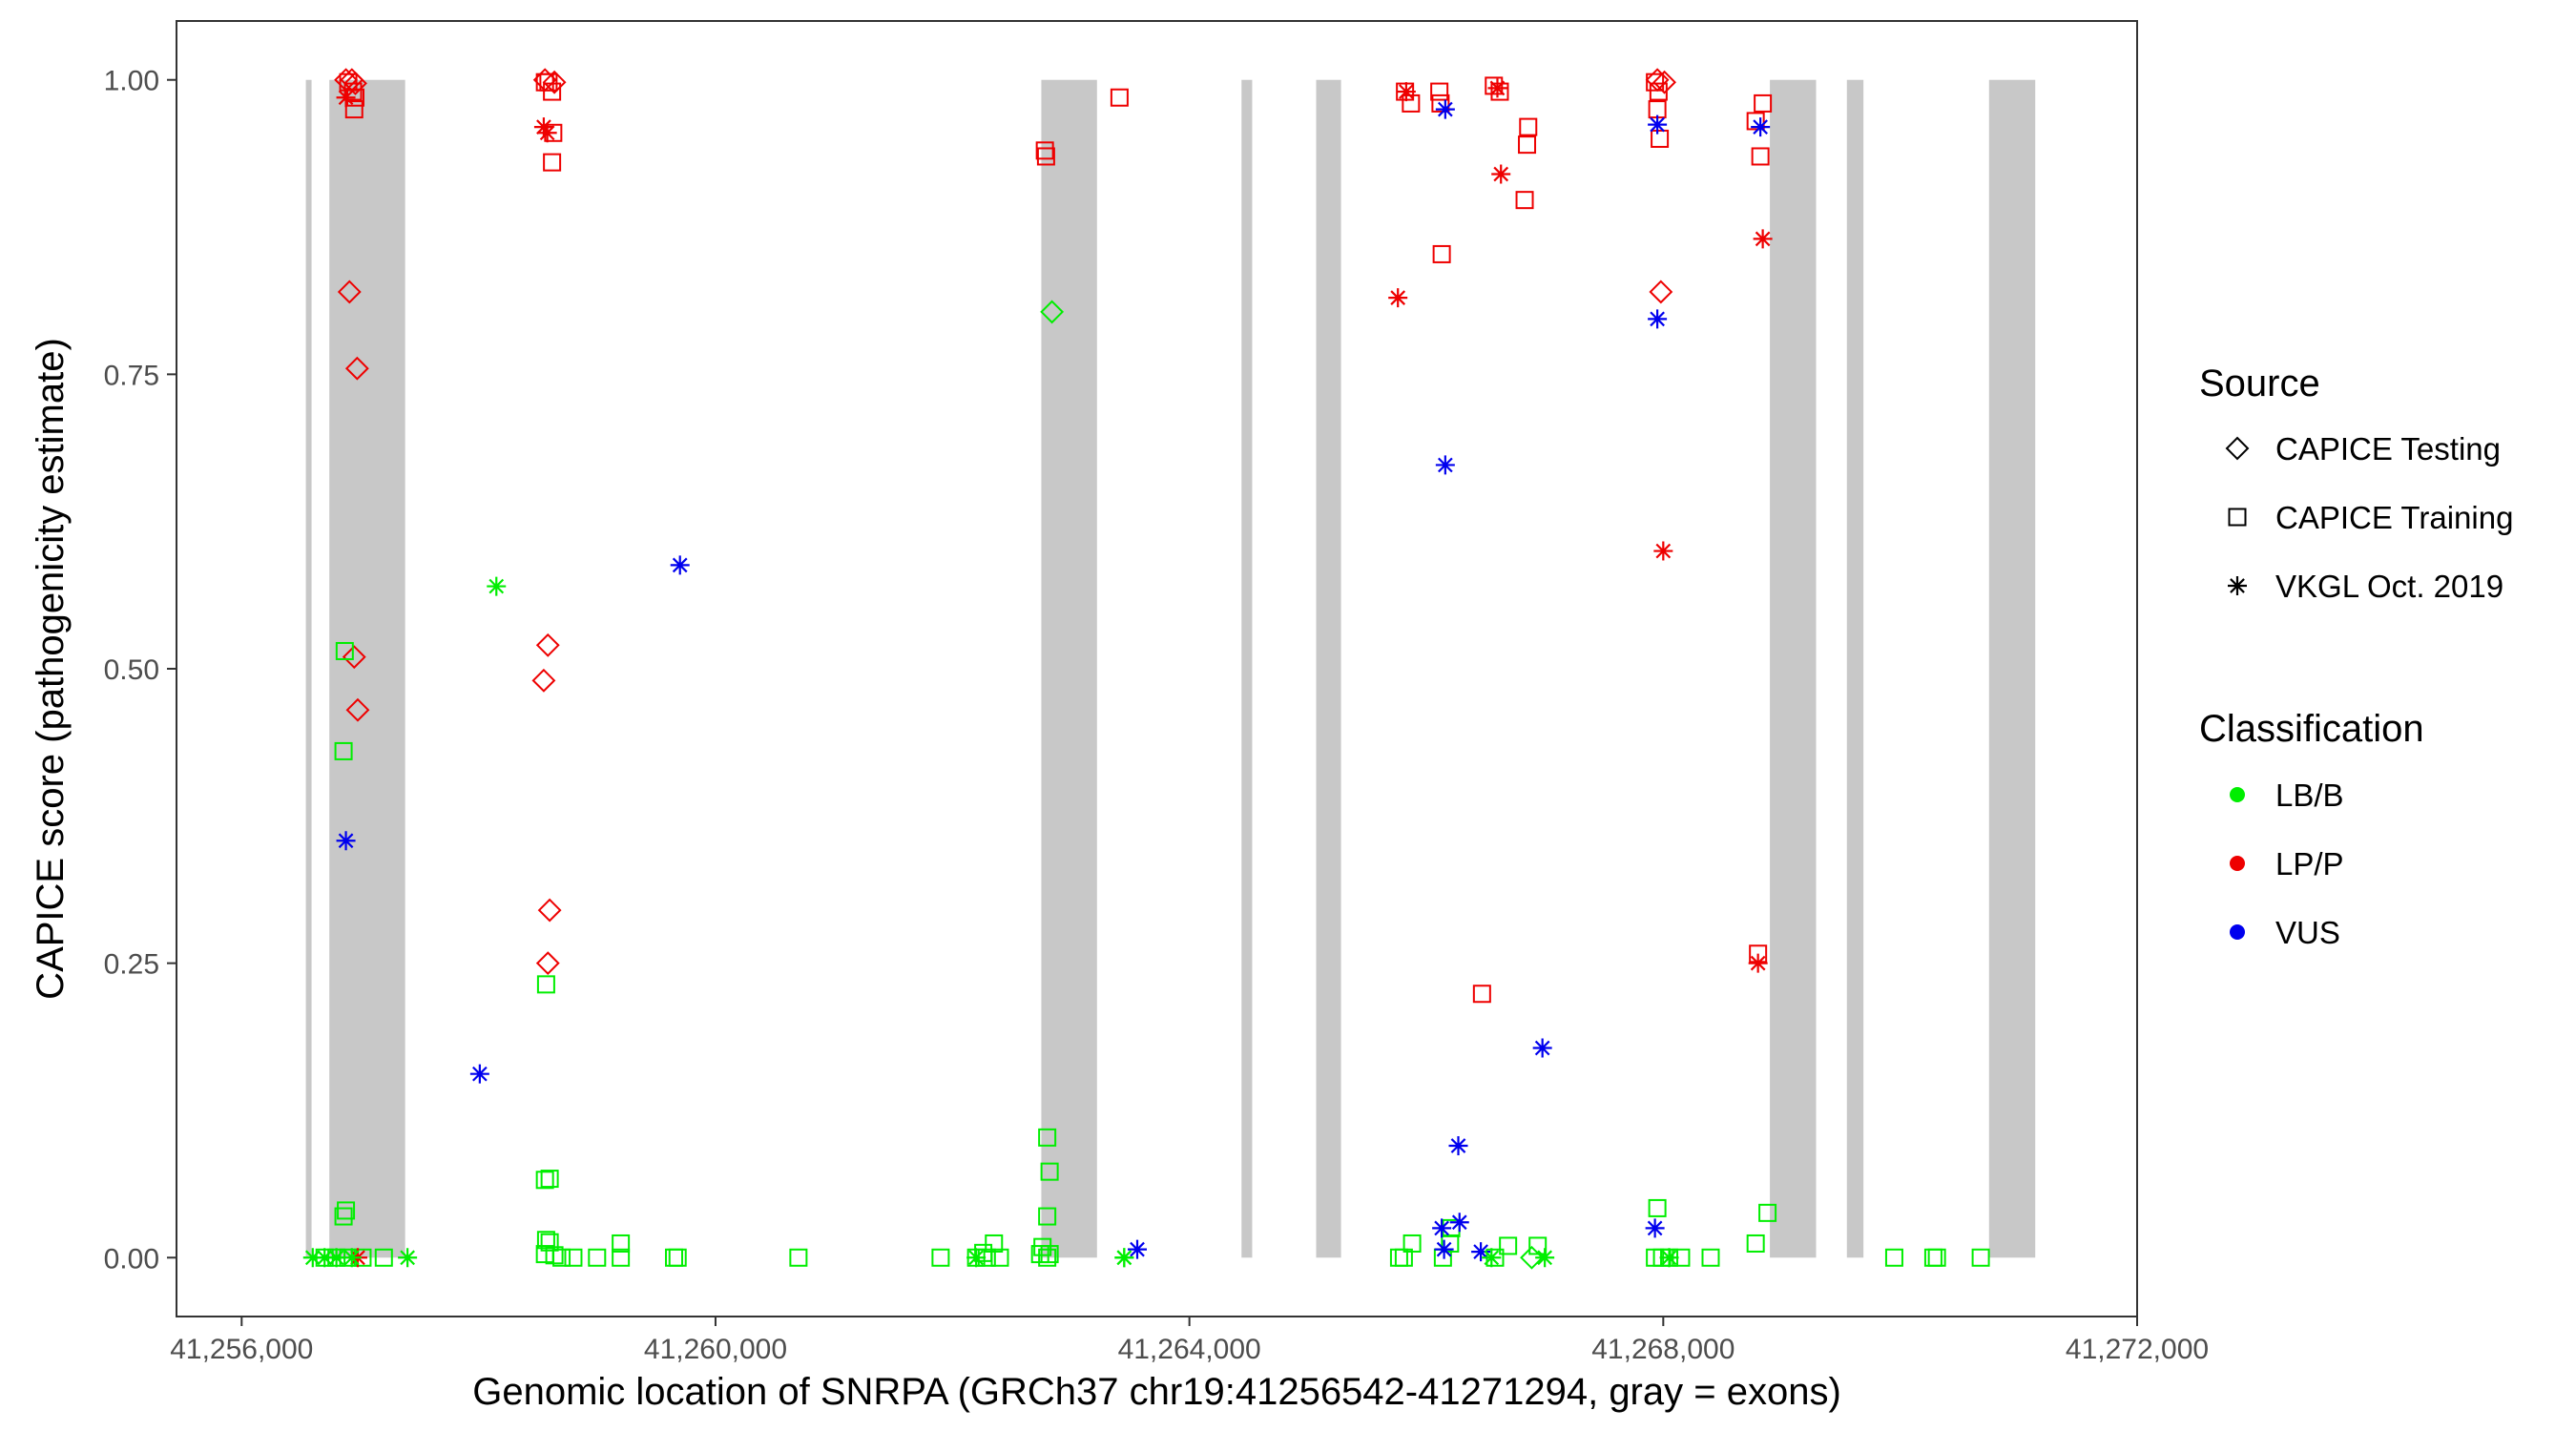  What do you see at coordinates (2307, 932) in the screenshot?
I see `legend-class-label: VUS` at bounding box center [2307, 932].